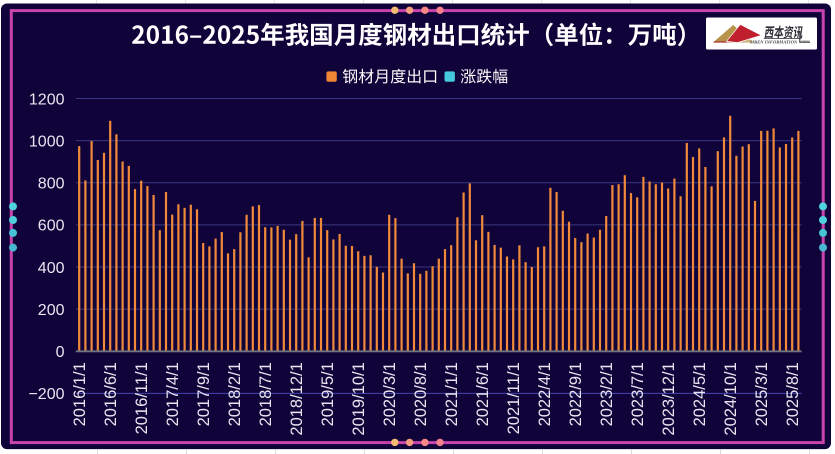 The height and width of the screenshot is (454, 835). Describe the element at coordinates (173, 394) in the screenshot. I see `svg-text: 2017/4/1` at that location.